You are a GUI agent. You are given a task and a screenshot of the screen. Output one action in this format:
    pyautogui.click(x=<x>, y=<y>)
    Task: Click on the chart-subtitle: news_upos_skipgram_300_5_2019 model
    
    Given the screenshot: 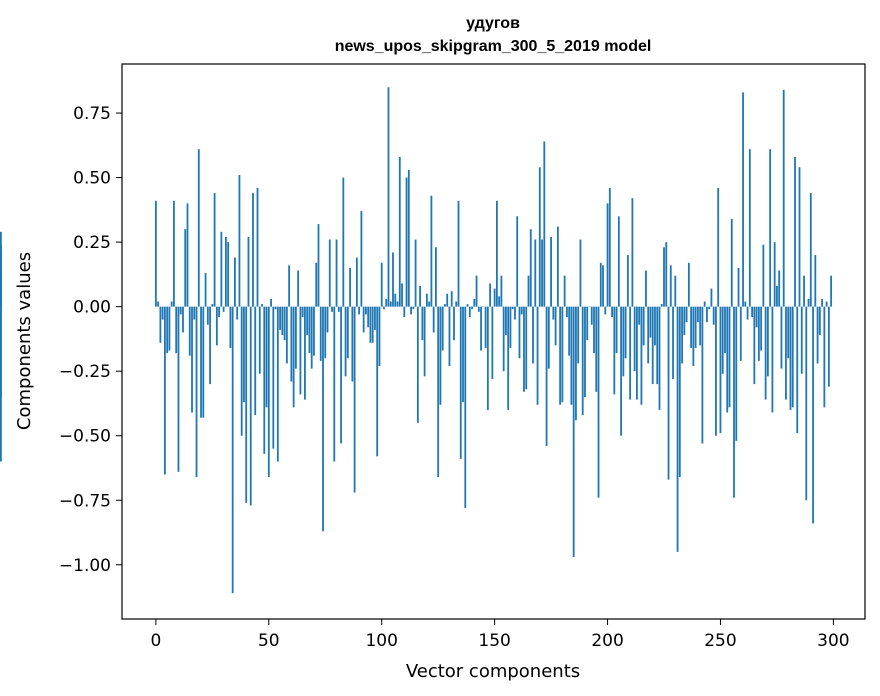 What is the action you would take?
    pyautogui.click(x=493, y=46)
    